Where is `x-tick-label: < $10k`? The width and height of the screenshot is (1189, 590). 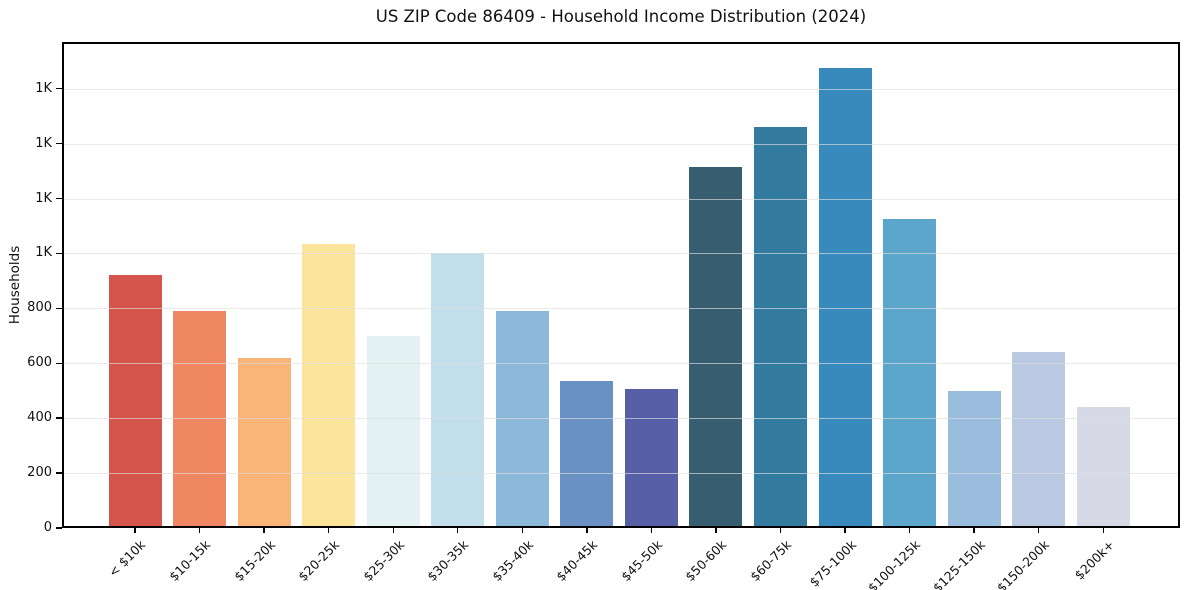 x-tick-label: < $10k is located at coordinates (127, 558).